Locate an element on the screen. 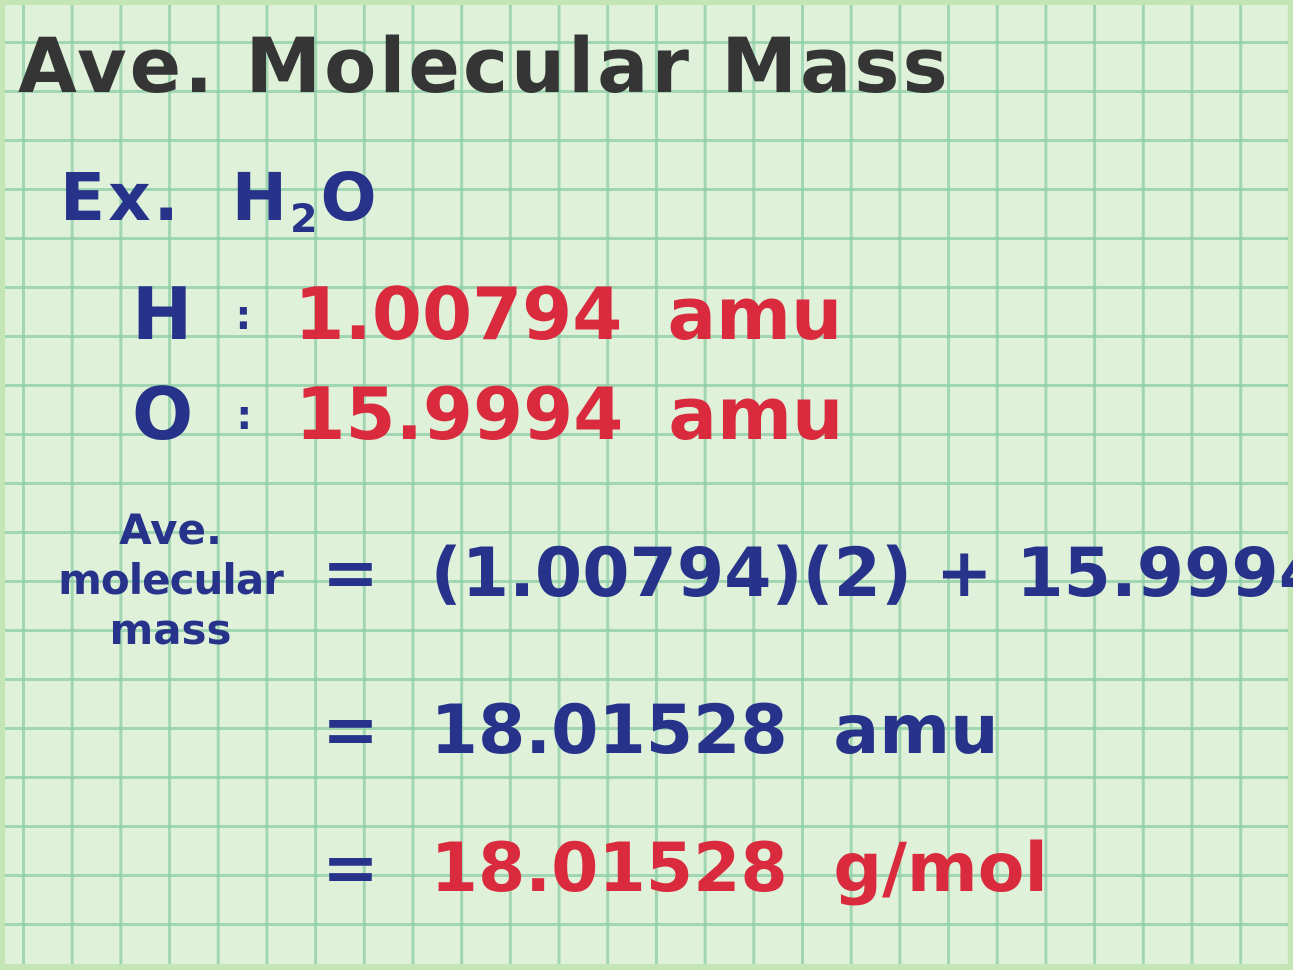 Image resolution: width=1293 pixels, height=970 pixels. result-unit: amu is located at coordinates (916, 730).